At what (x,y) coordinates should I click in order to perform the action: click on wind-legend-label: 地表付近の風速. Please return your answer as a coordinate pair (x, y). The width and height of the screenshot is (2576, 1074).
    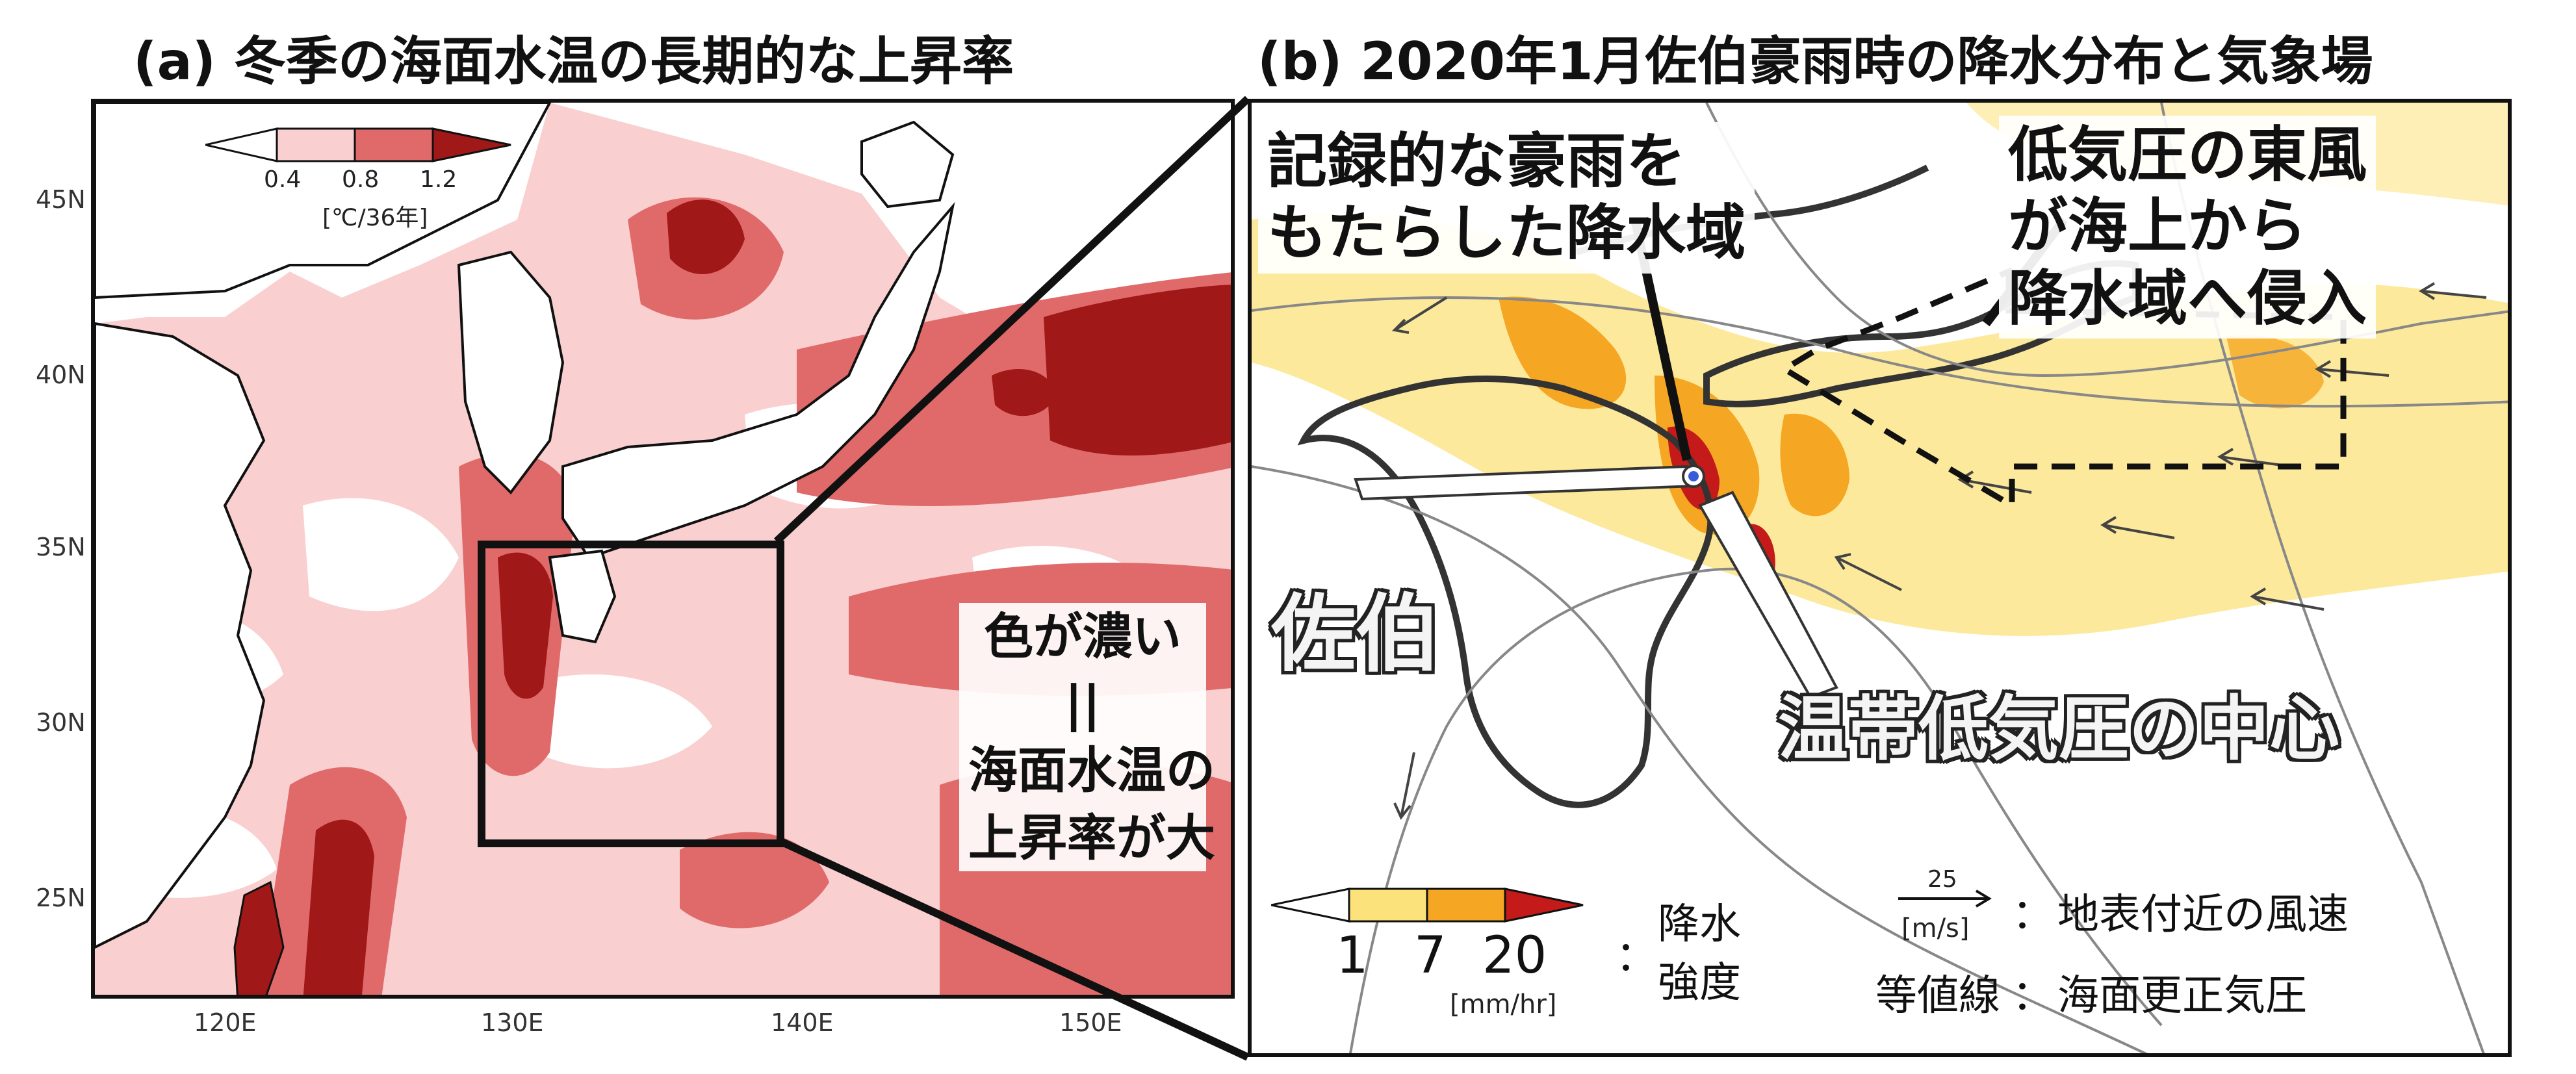
    Looking at the image, I should click on (2203, 915).